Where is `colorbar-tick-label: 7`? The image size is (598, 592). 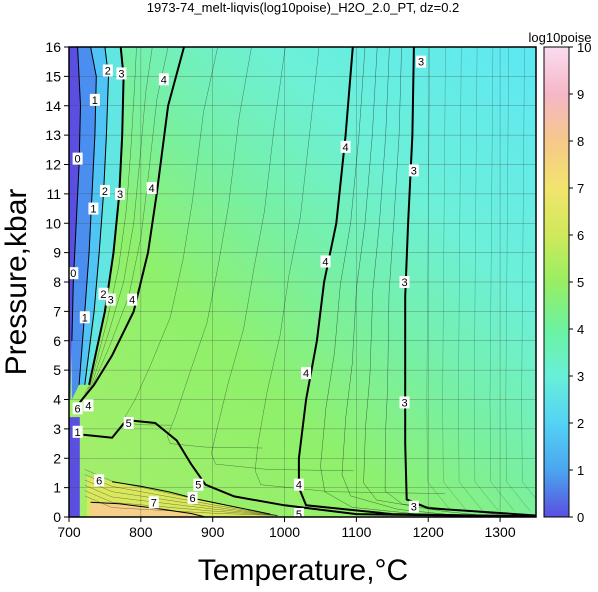
colorbar-tick-label: 7 is located at coordinates (580, 188).